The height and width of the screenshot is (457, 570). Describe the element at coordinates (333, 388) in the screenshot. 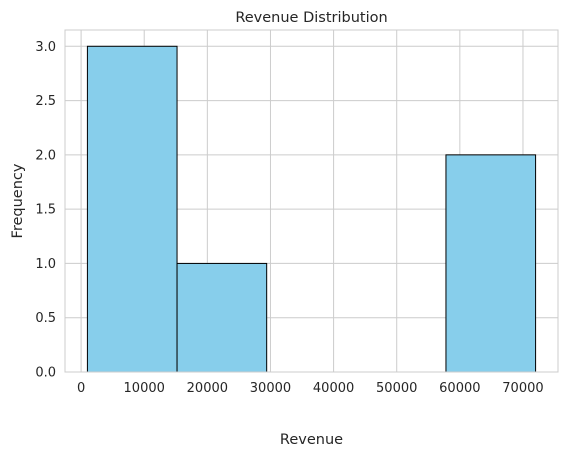

I see `x-tick-label: 40000` at that location.